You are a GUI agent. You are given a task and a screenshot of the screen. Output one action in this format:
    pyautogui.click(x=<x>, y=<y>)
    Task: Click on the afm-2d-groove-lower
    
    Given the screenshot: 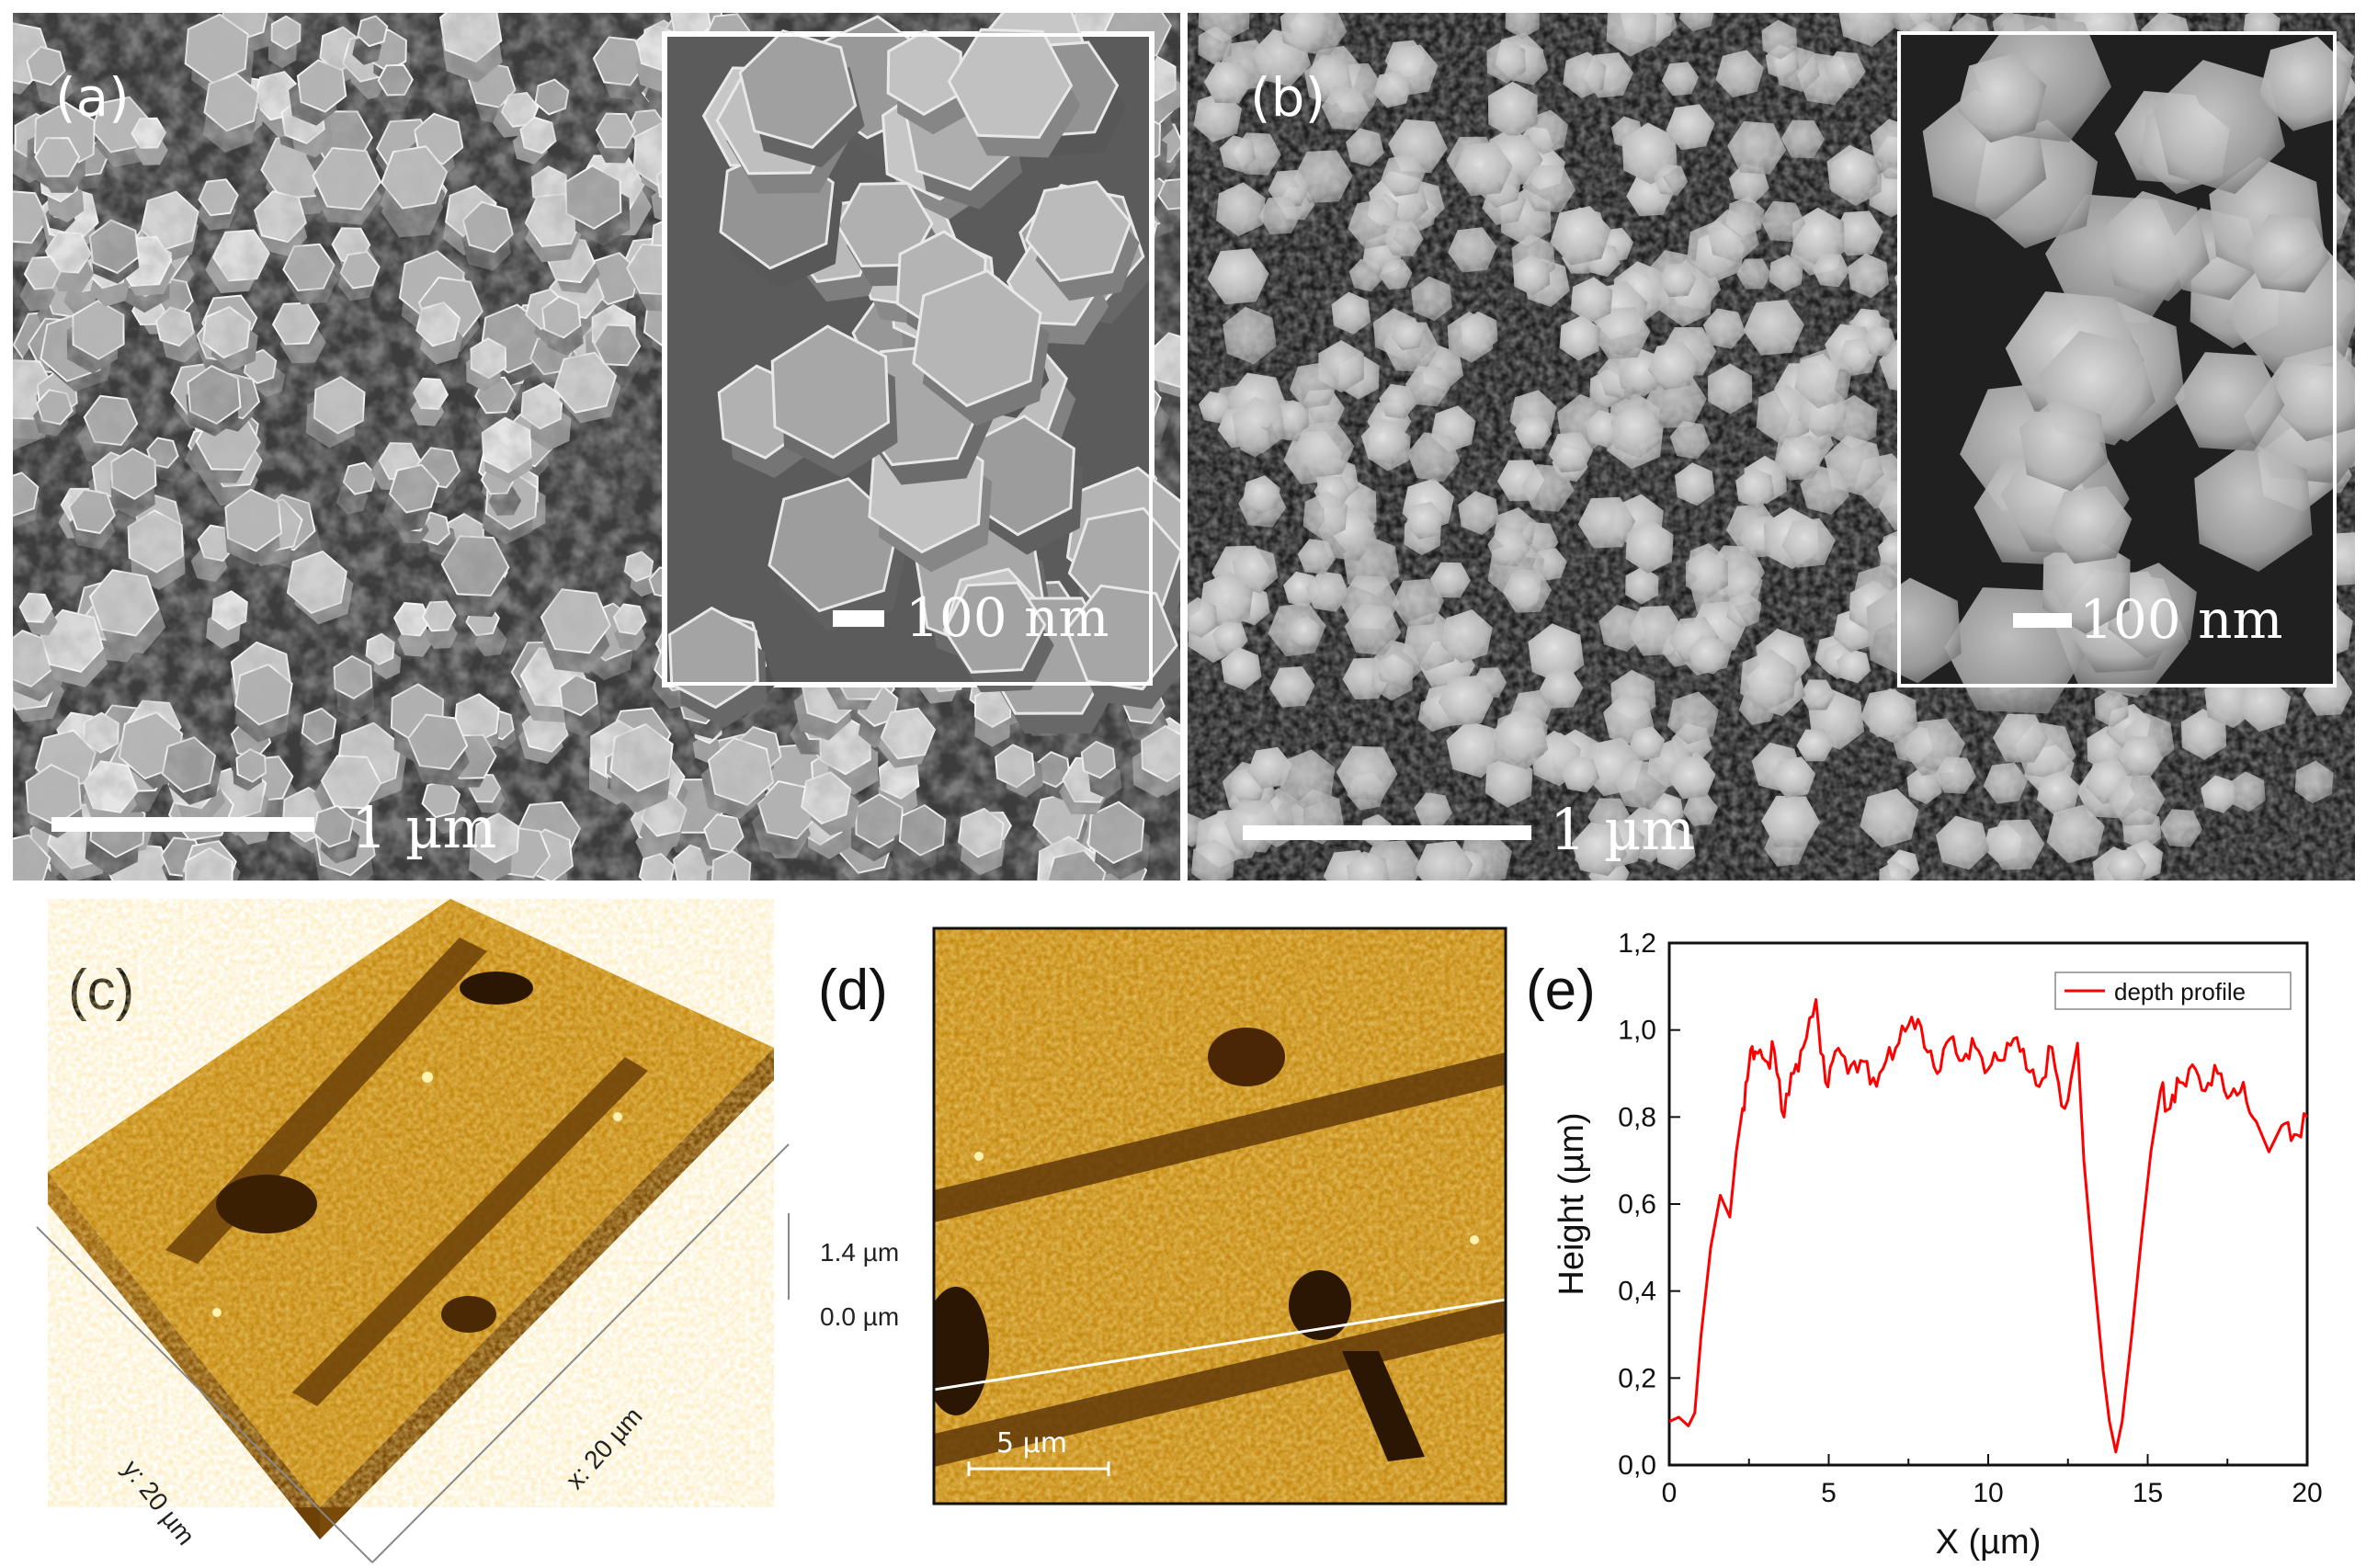 What is the action you would take?
    pyautogui.click(x=1220, y=1384)
    